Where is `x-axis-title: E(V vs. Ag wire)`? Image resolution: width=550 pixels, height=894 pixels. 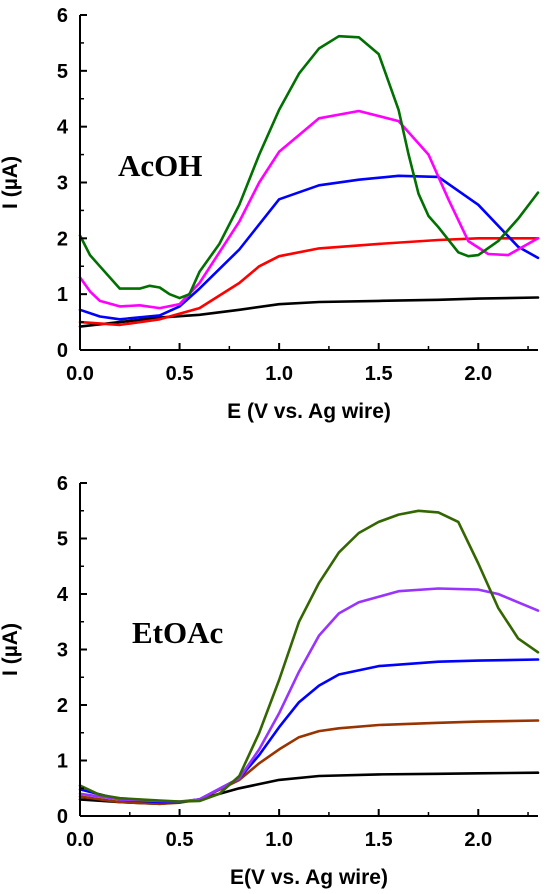 x-axis-title: E(V vs. Ag wire) is located at coordinates (309, 877).